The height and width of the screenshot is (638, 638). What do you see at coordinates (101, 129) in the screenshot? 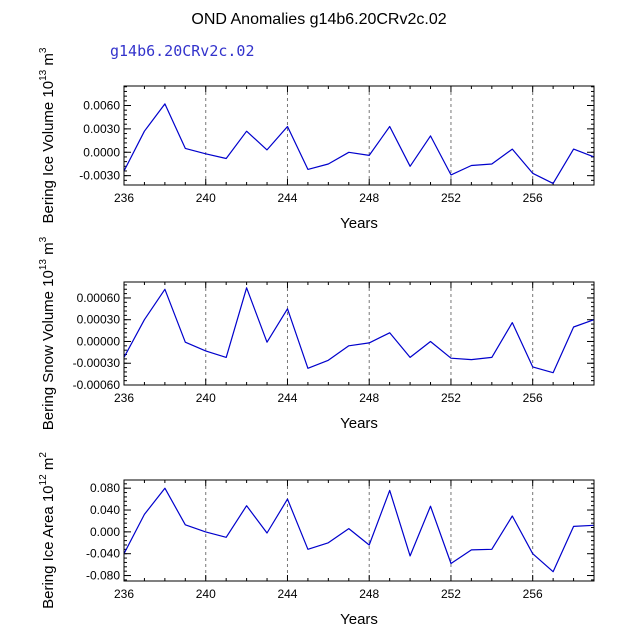
I see `ice-volume-y-tick-label: 0.0030` at bounding box center [101, 129].